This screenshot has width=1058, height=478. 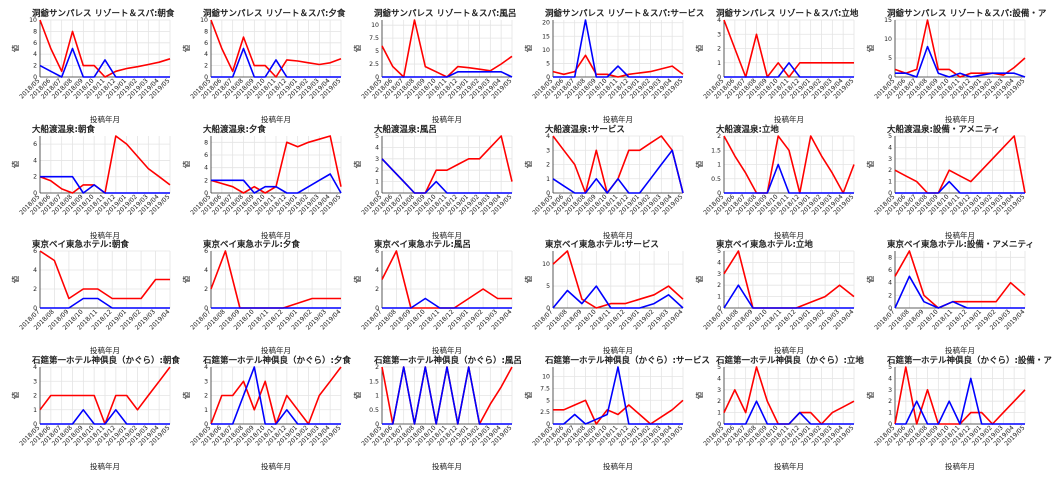 What do you see at coordinates (422, 244) in the screenshot?
I see `chart-title: 東京ベイ東急ホテル:風呂` at bounding box center [422, 244].